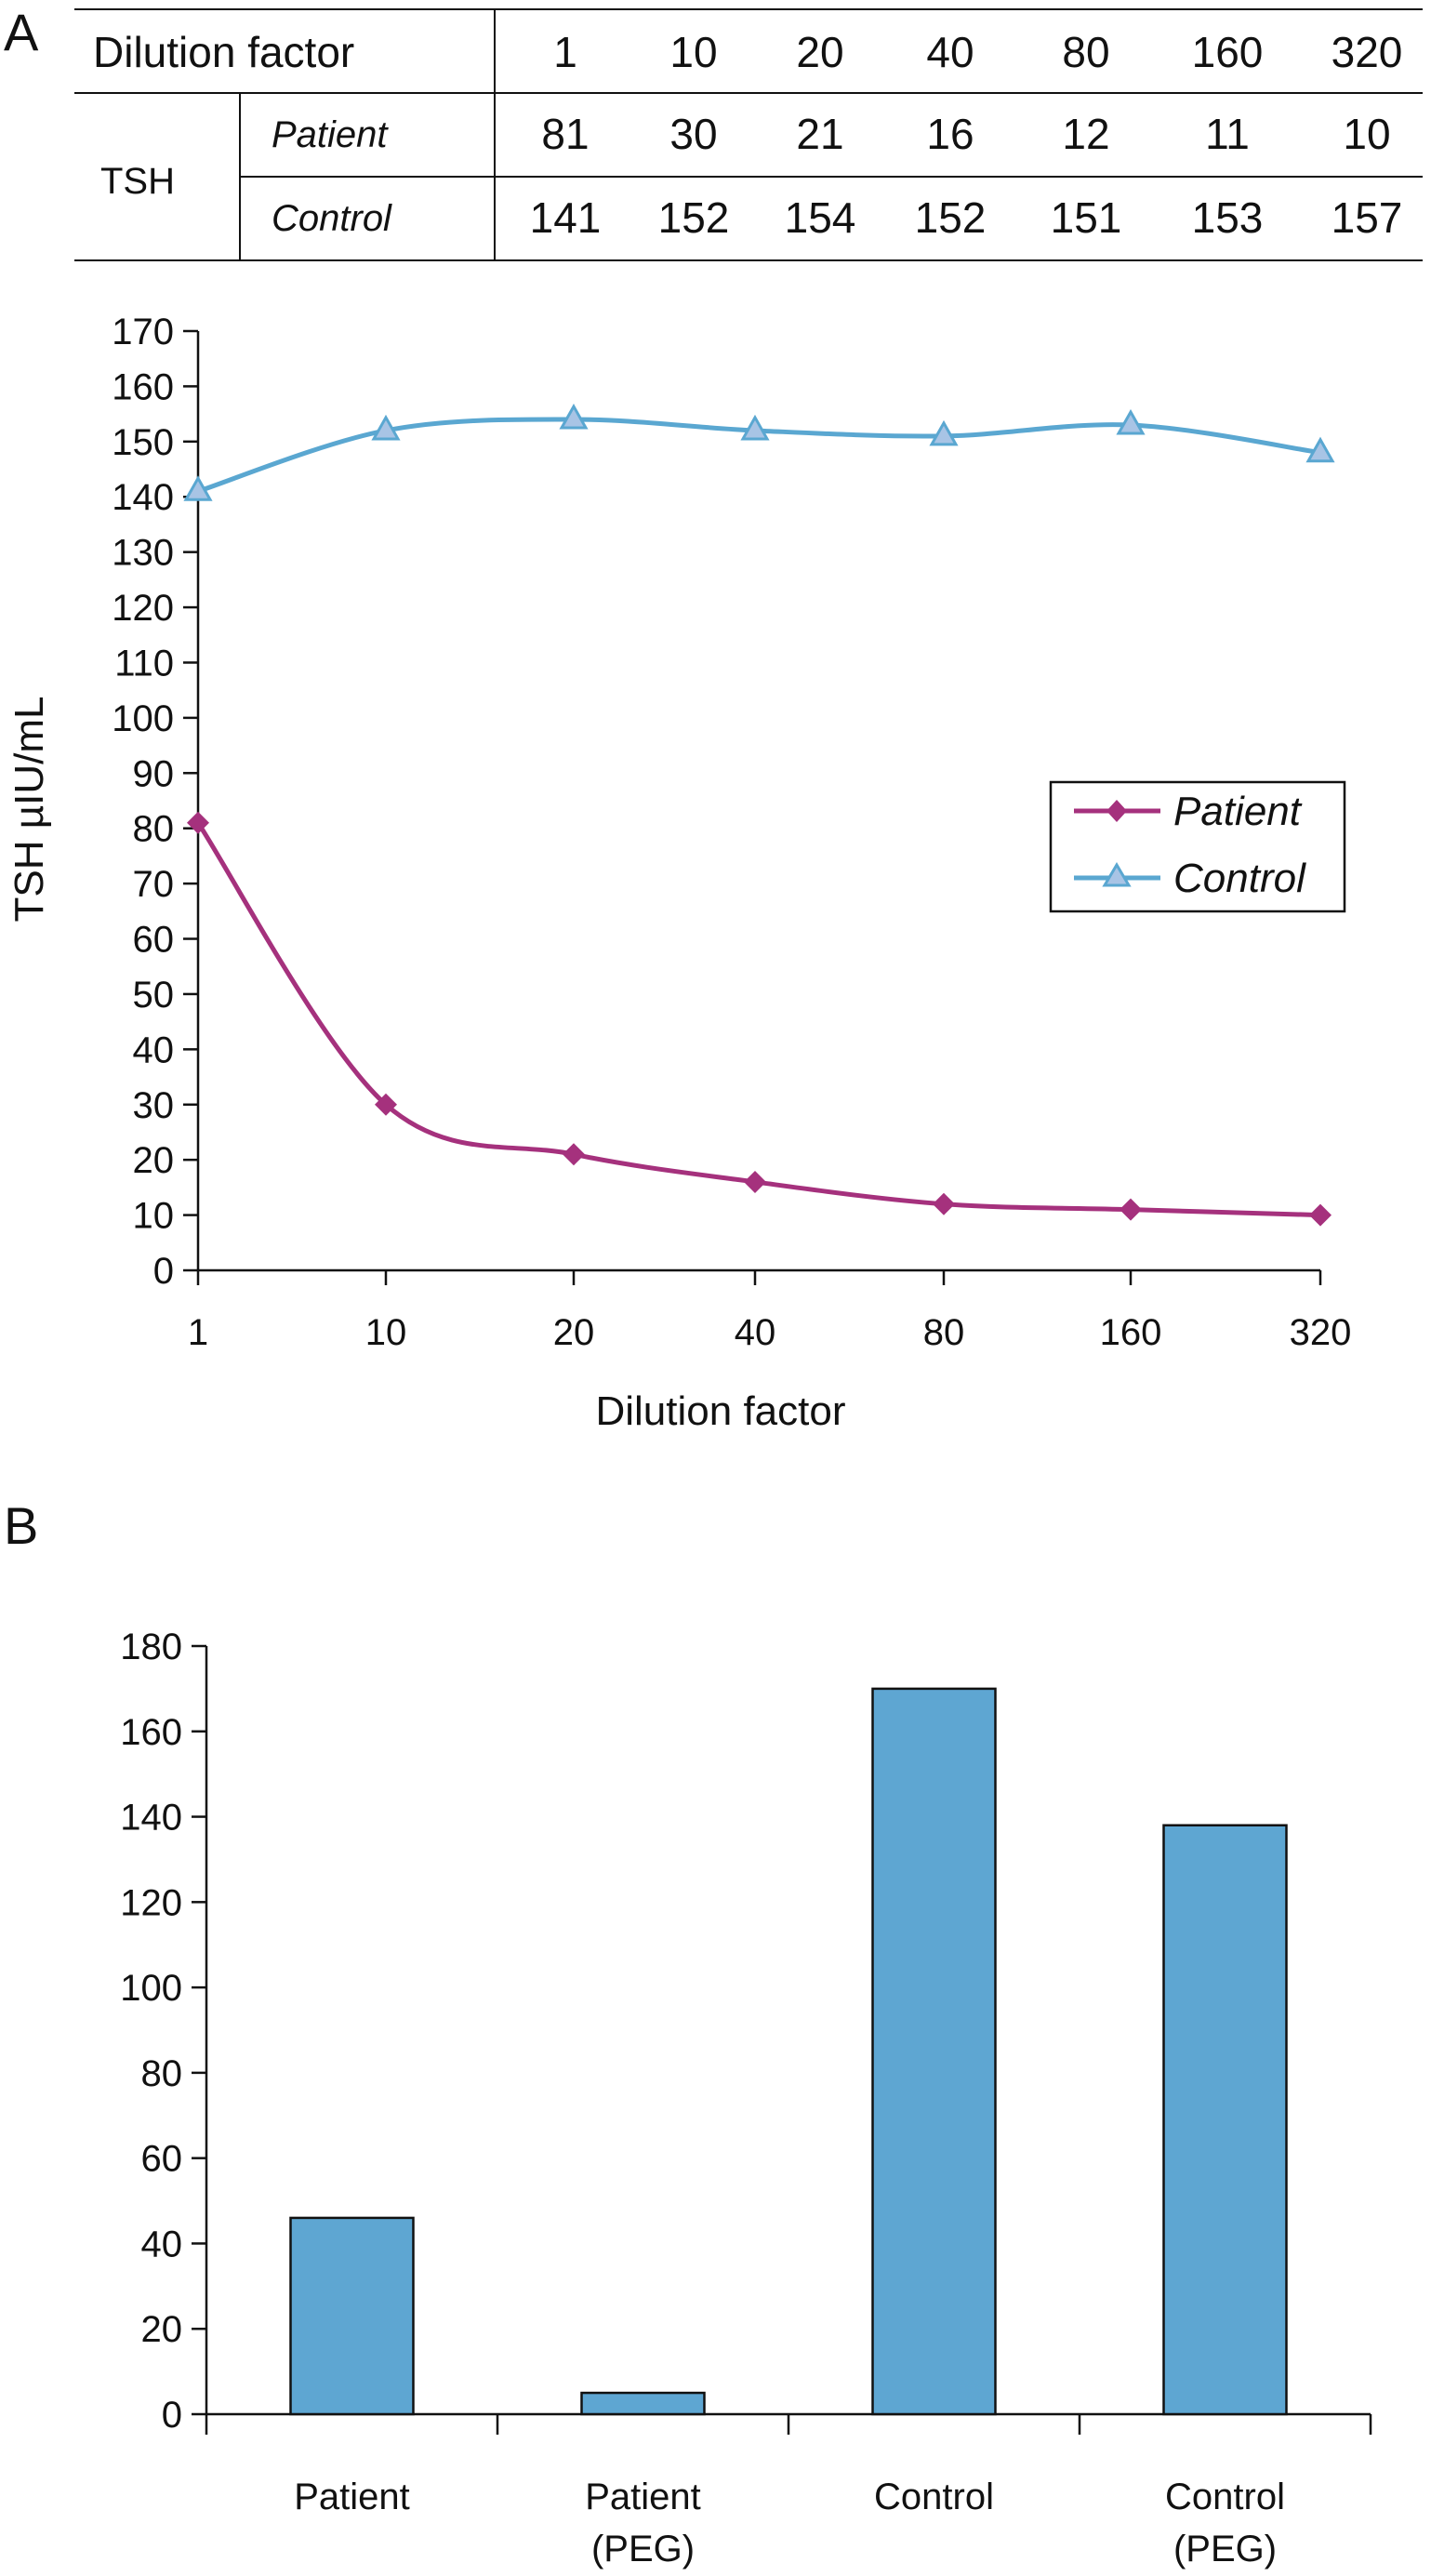  What do you see at coordinates (1227, 134) in the screenshot?
I see `table-cell: 11` at bounding box center [1227, 134].